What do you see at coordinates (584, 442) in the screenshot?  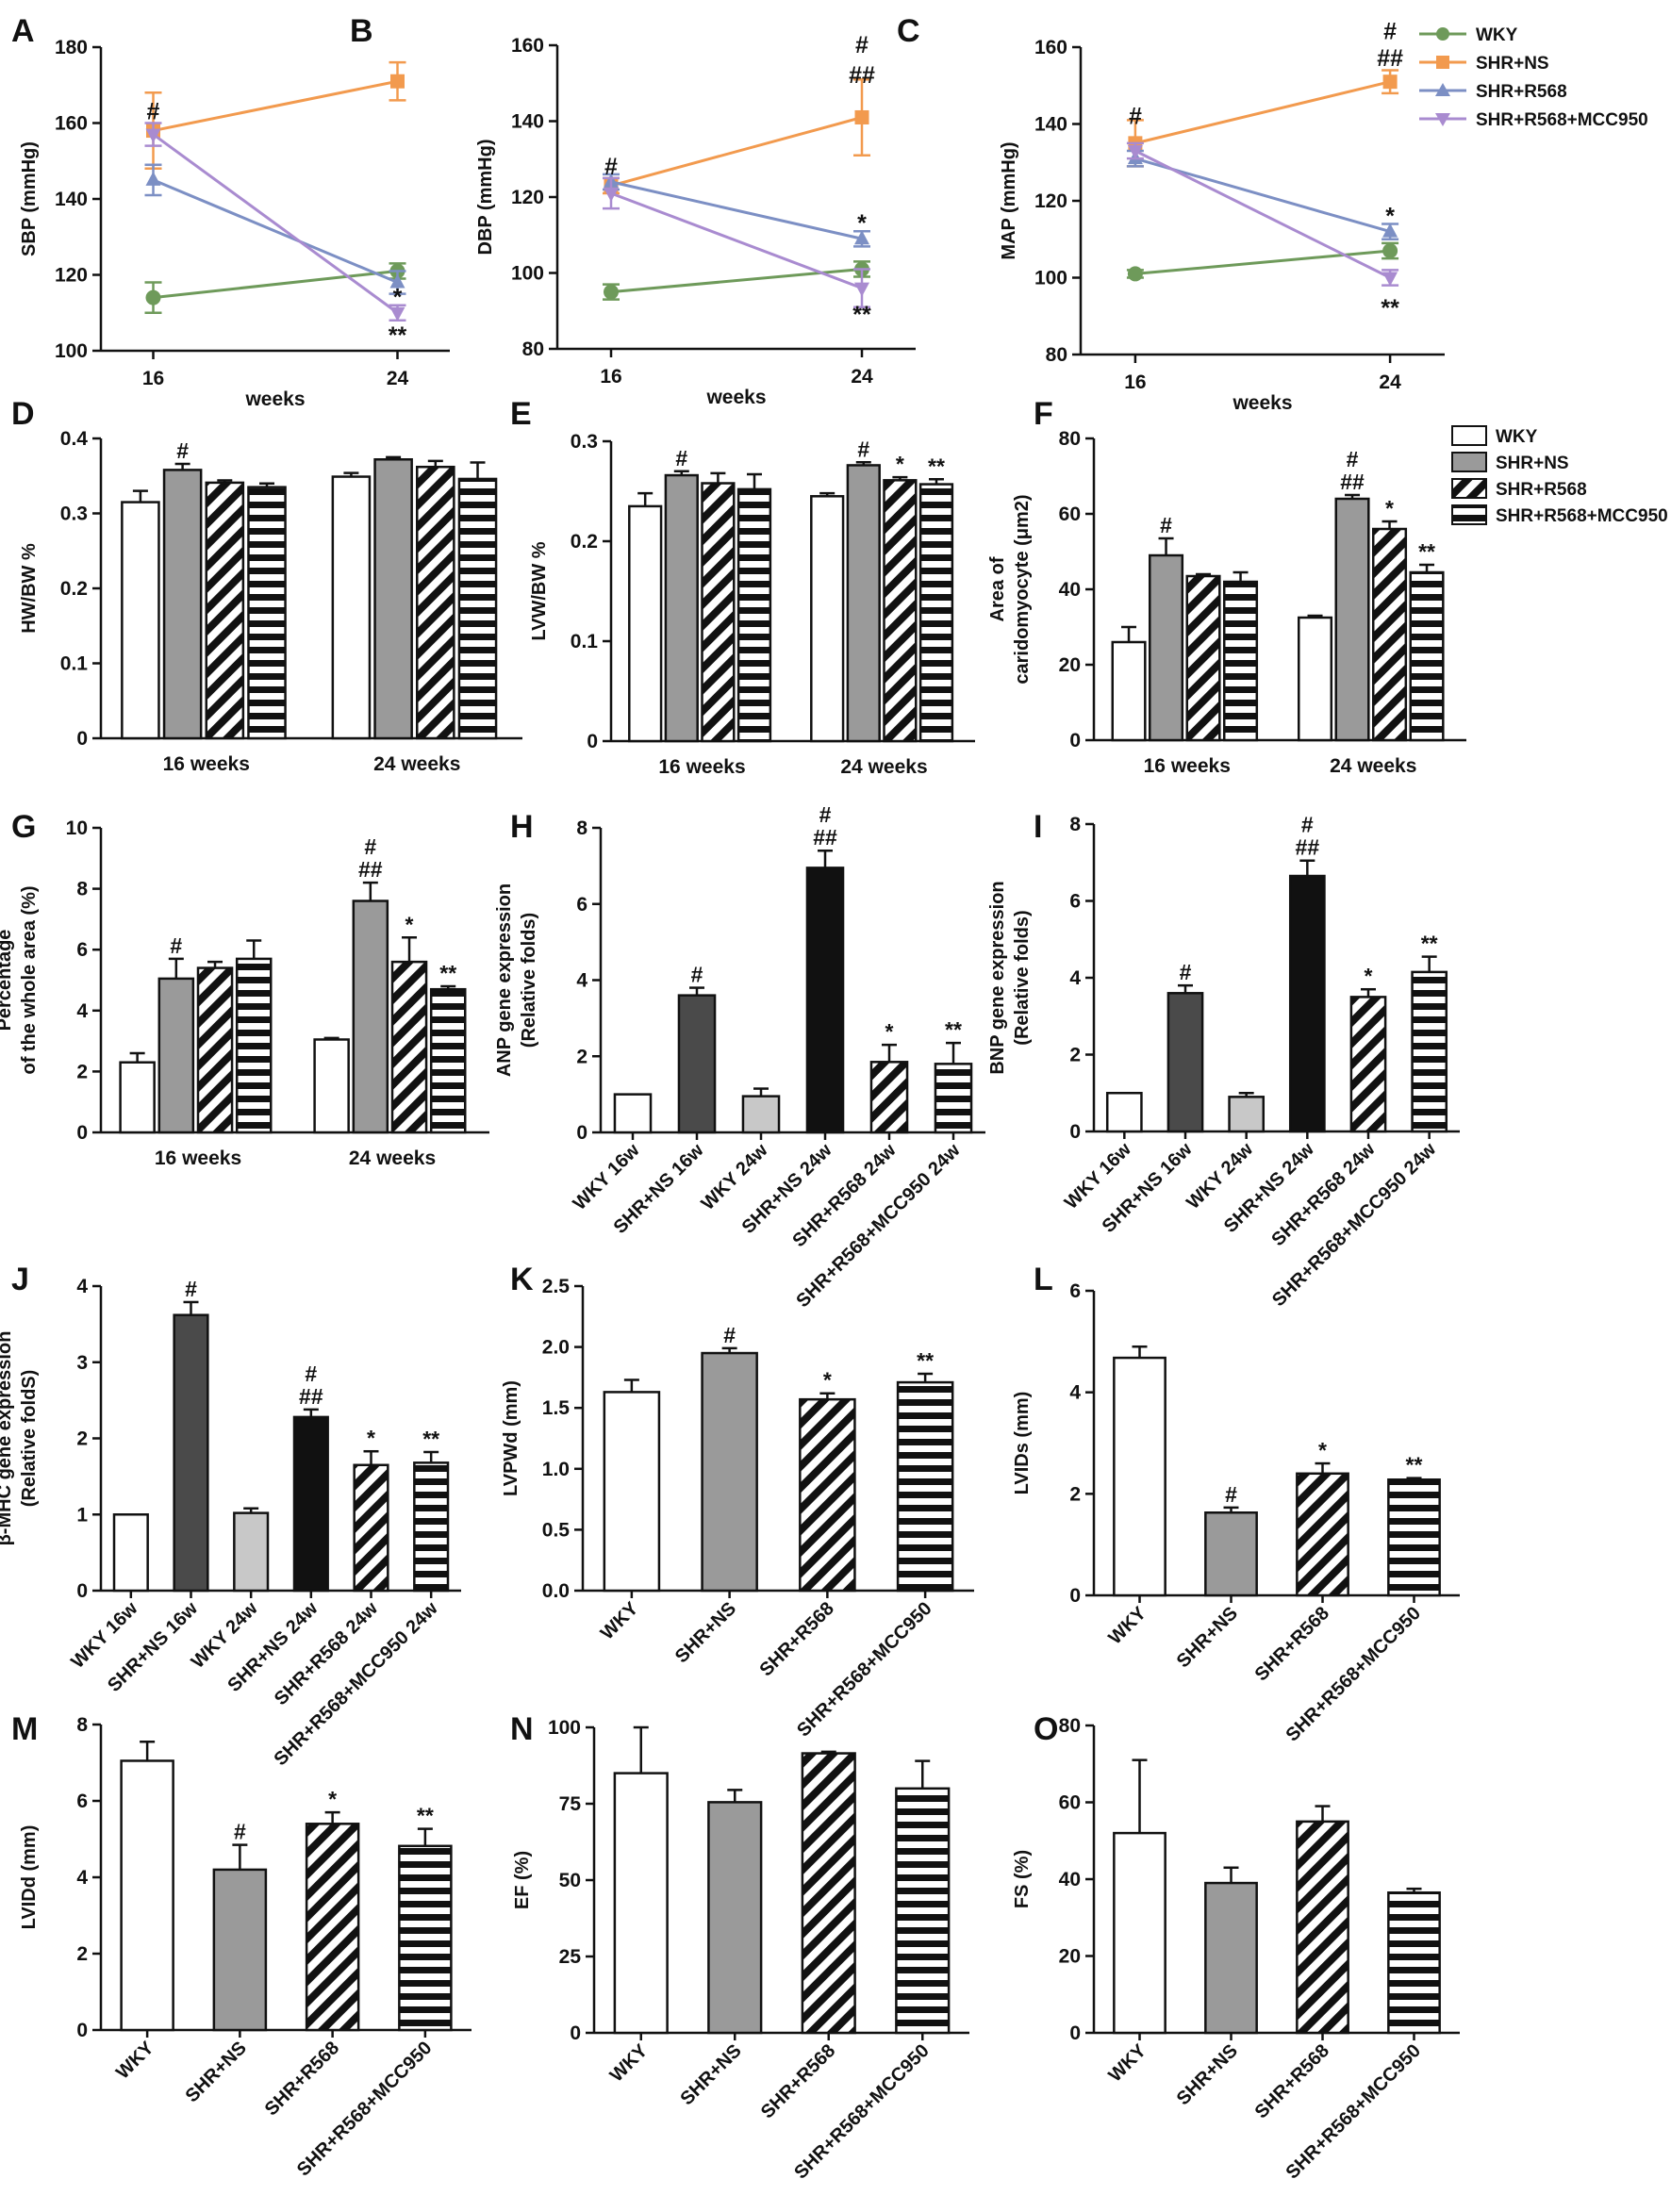 I see `y-tick-label: 0.3` at bounding box center [584, 442].